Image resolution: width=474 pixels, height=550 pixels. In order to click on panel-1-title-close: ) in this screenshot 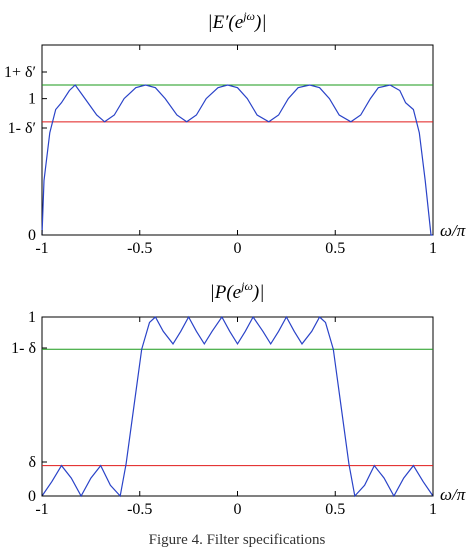, I will do `click(257, 22)`.